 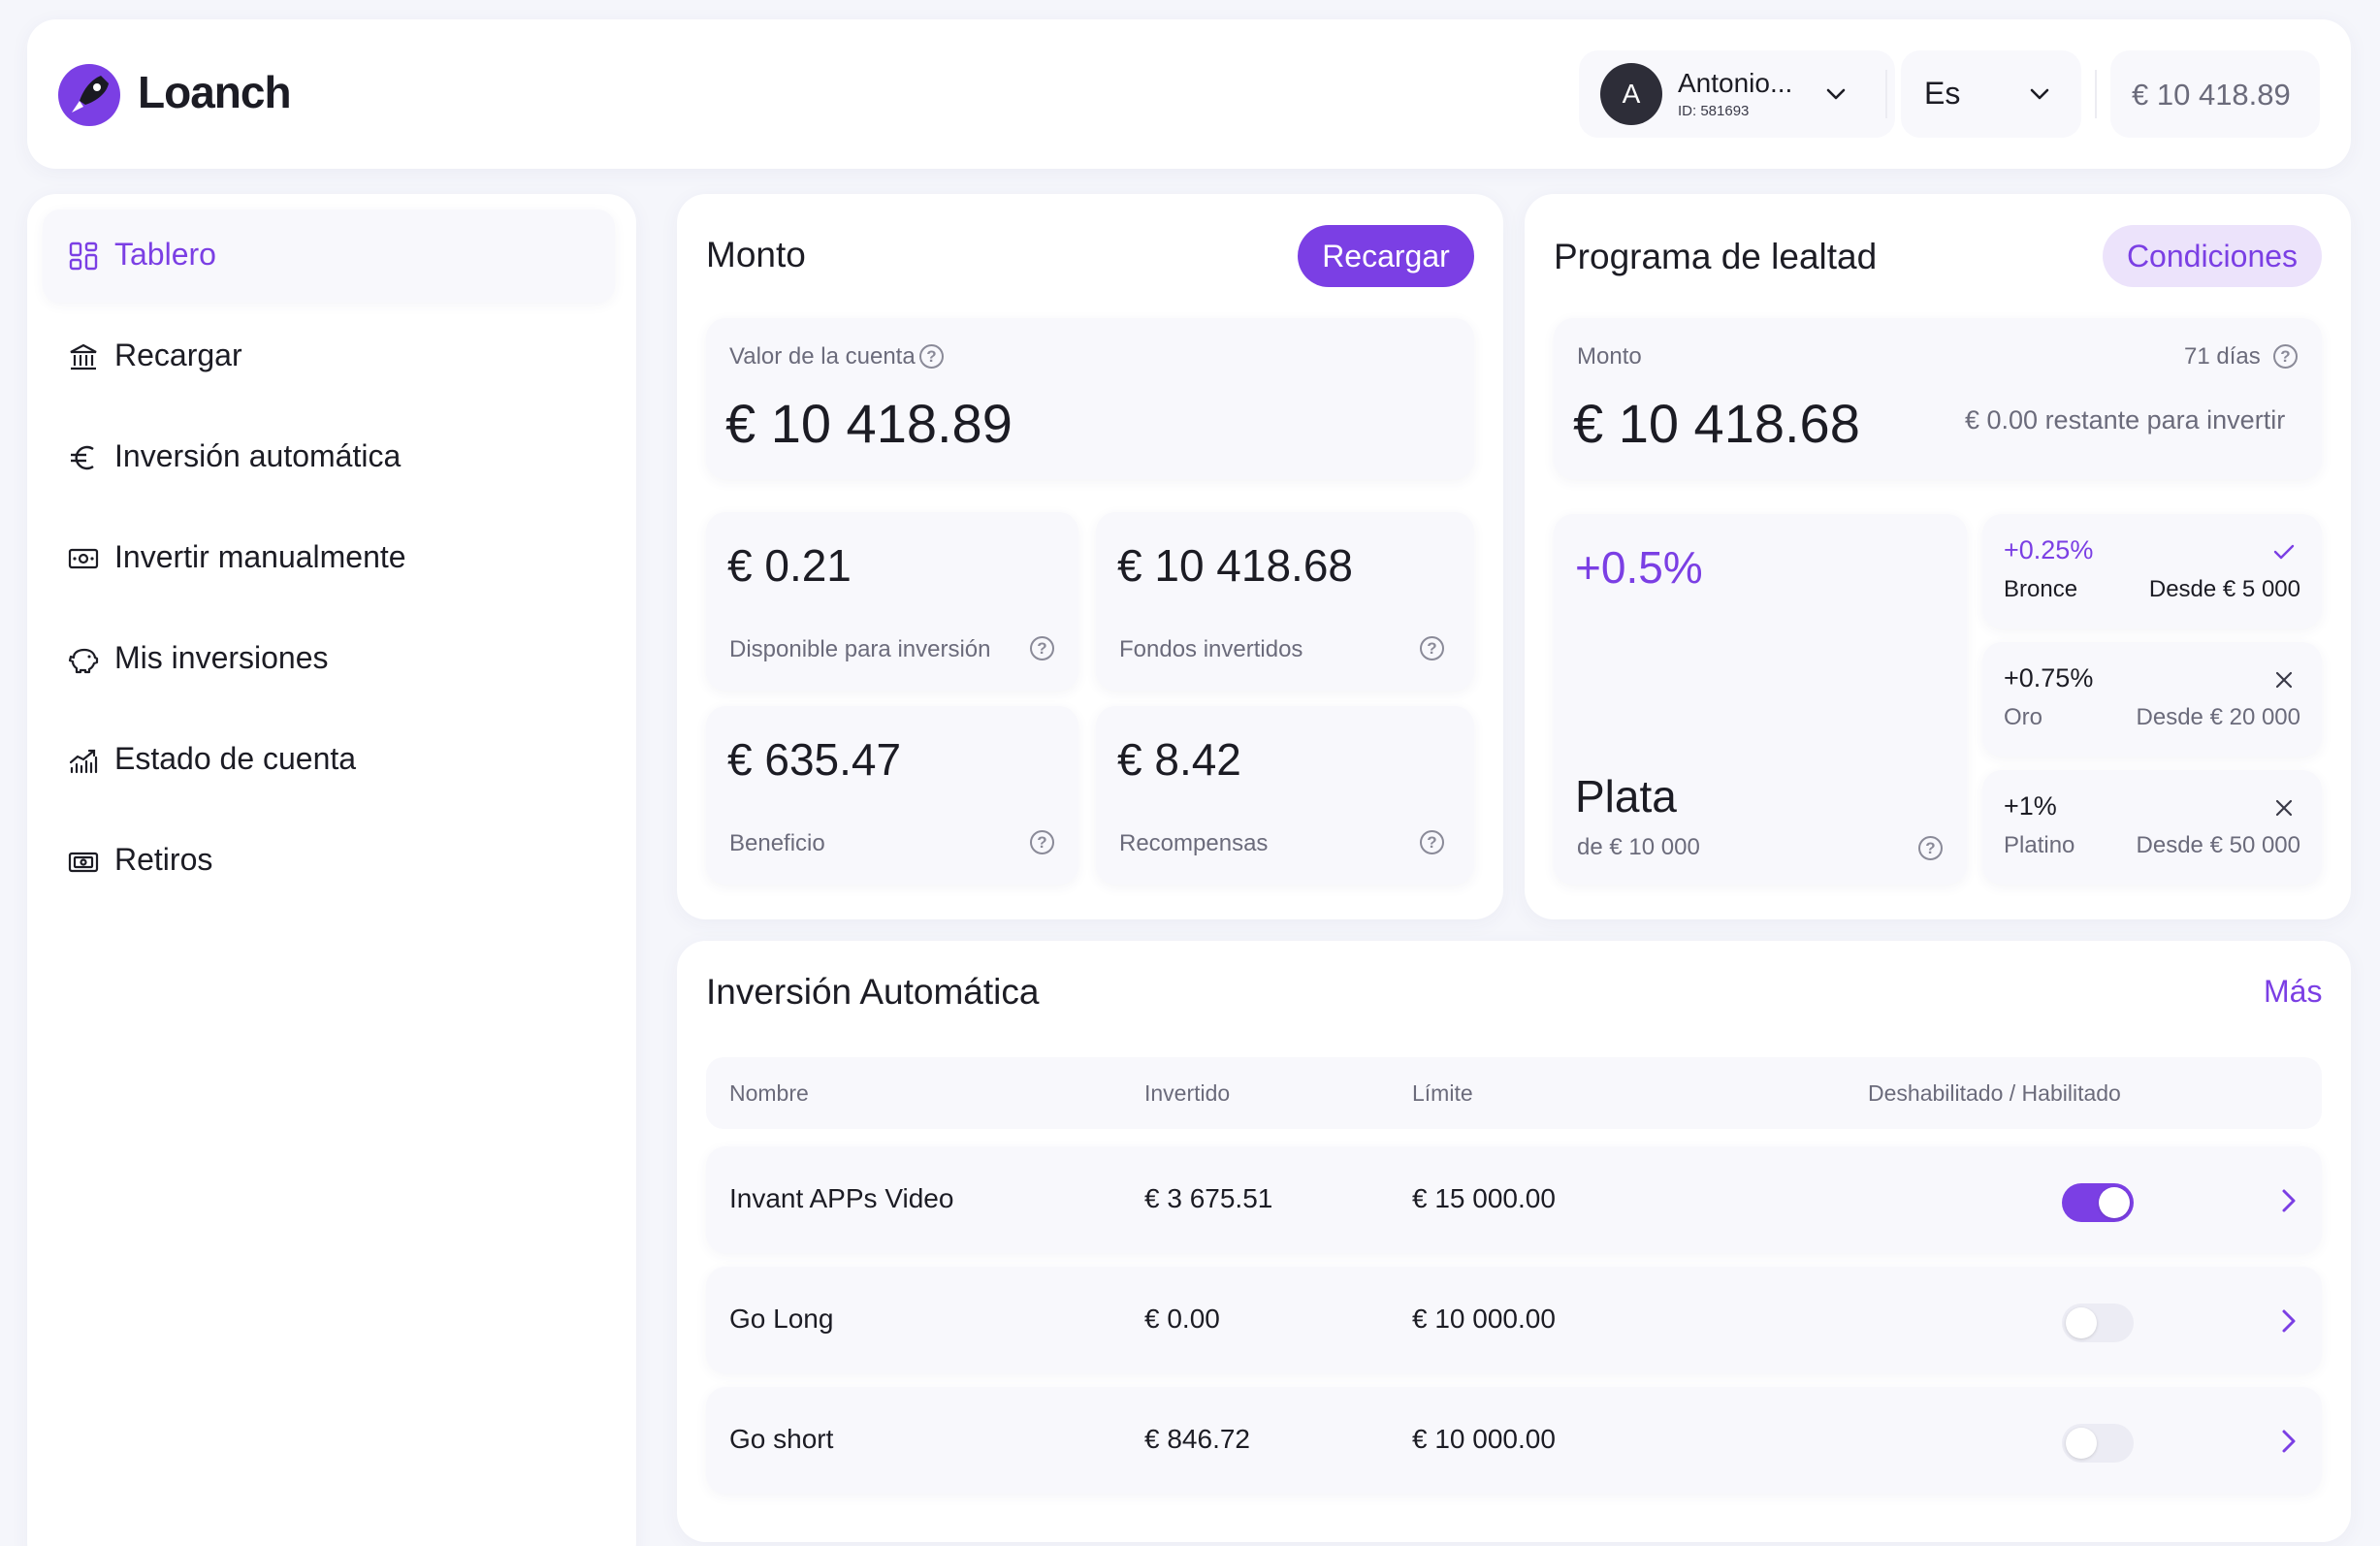 What do you see at coordinates (165, 254) in the screenshot?
I see `sidebar-item-label: Tablero` at bounding box center [165, 254].